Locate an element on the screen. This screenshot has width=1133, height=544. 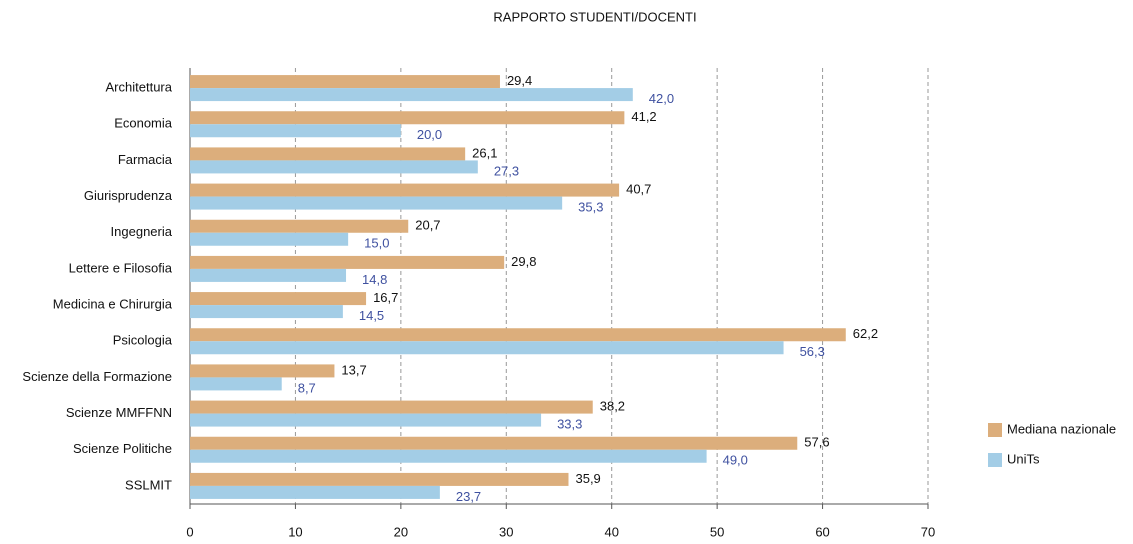
legend-label: UniTs is located at coordinates (1023, 458).